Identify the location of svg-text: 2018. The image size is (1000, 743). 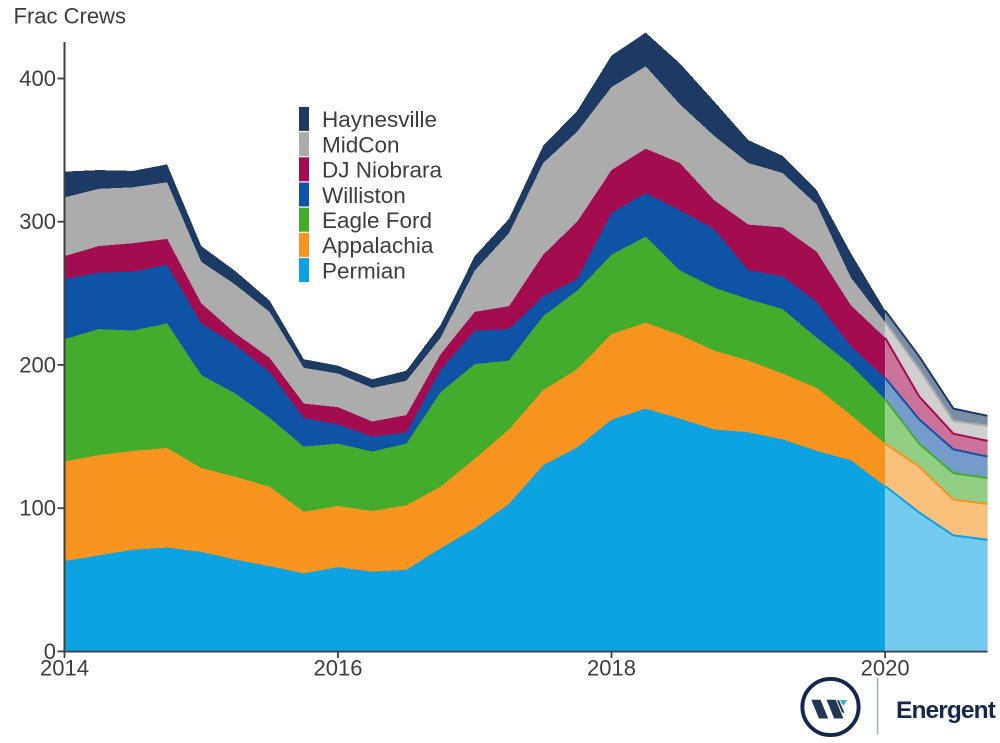
(611, 668).